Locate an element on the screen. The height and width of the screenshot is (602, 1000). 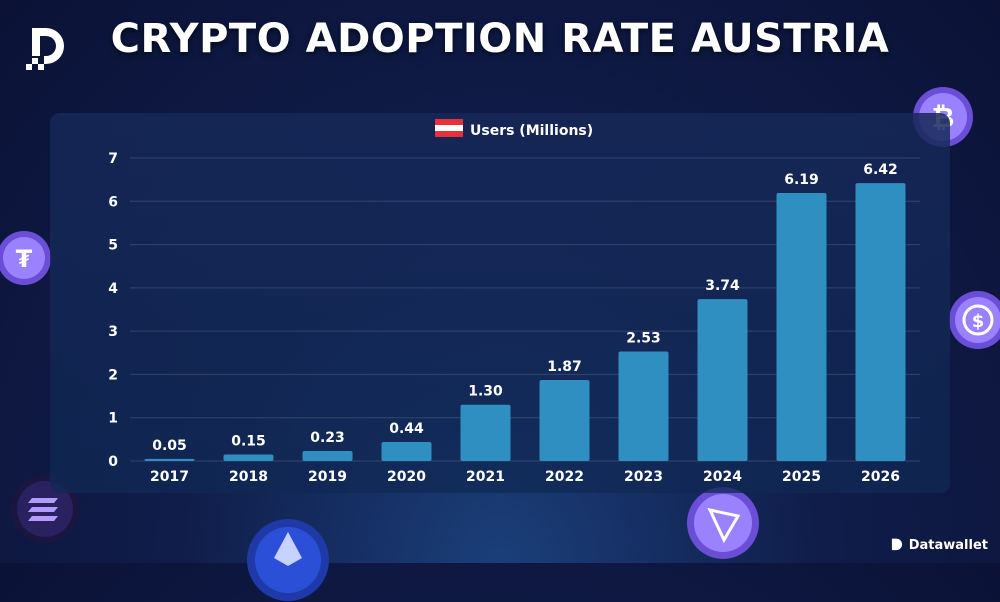
brand: Datawallet is located at coordinates (939, 545).